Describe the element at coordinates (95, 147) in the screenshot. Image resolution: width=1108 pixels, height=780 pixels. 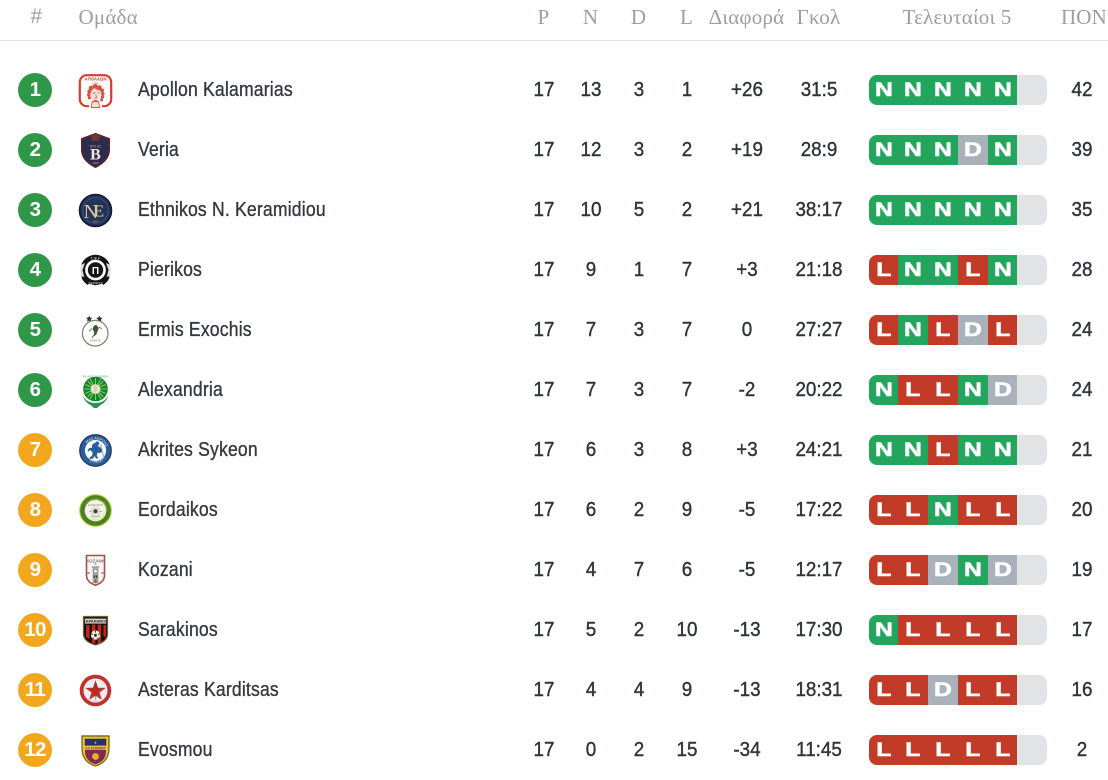
I see `svg-text: ΝΠΣ ΑΣ` at that location.